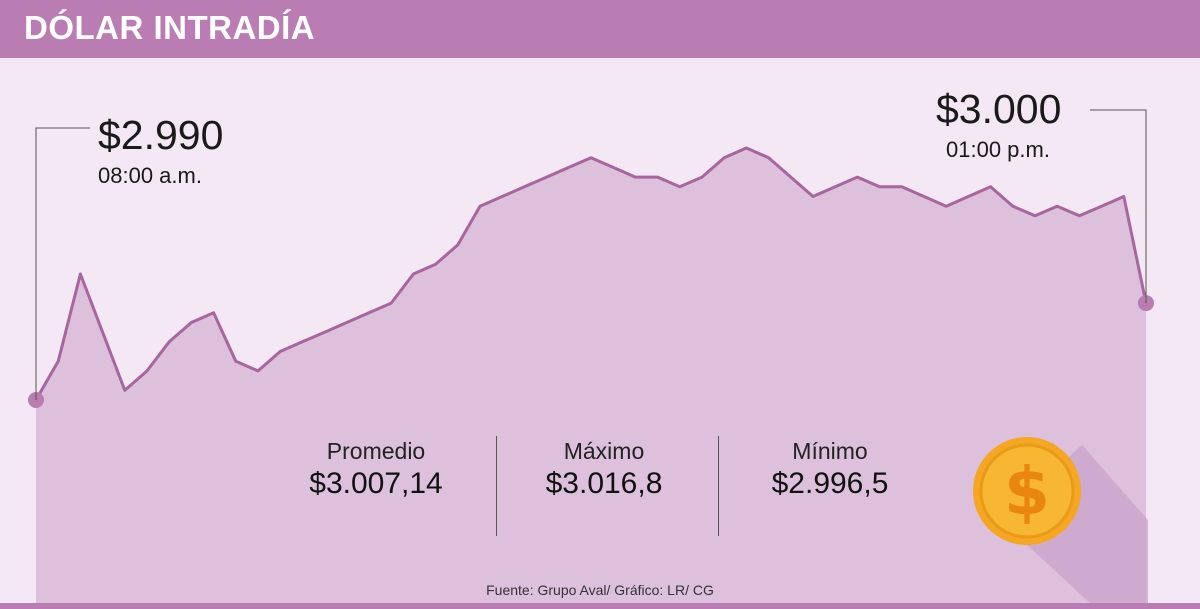 This screenshot has width=1200, height=609. Describe the element at coordinates (600, 606) in the screenshot. I see `bottom-bar` at that location.